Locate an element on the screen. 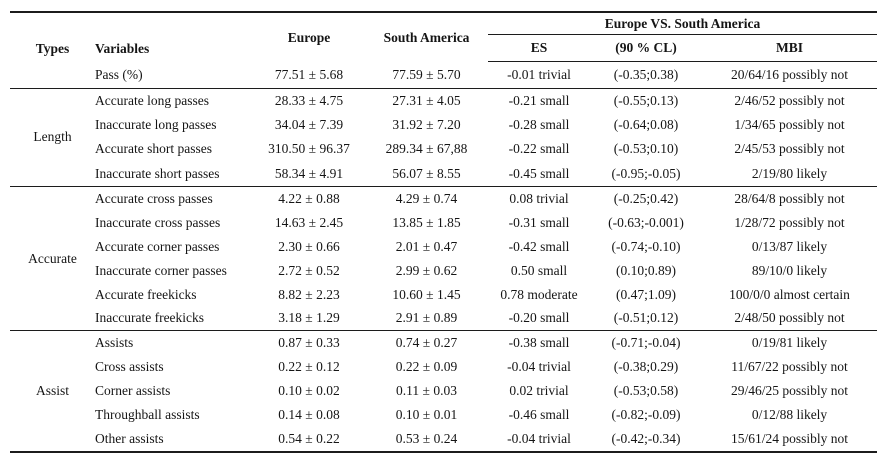 The width and height of the screenshot is (886, 458). type-cell: Accurate is located at coordinates (52, 258).